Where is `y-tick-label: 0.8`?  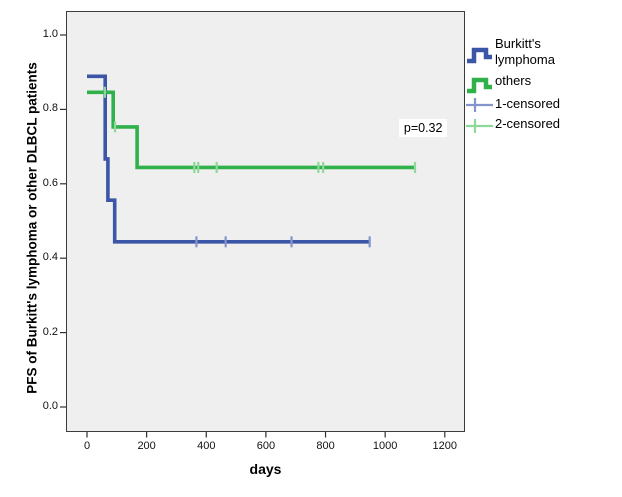
y-tick-label: 0.8 is located at coordinates (50, 108).